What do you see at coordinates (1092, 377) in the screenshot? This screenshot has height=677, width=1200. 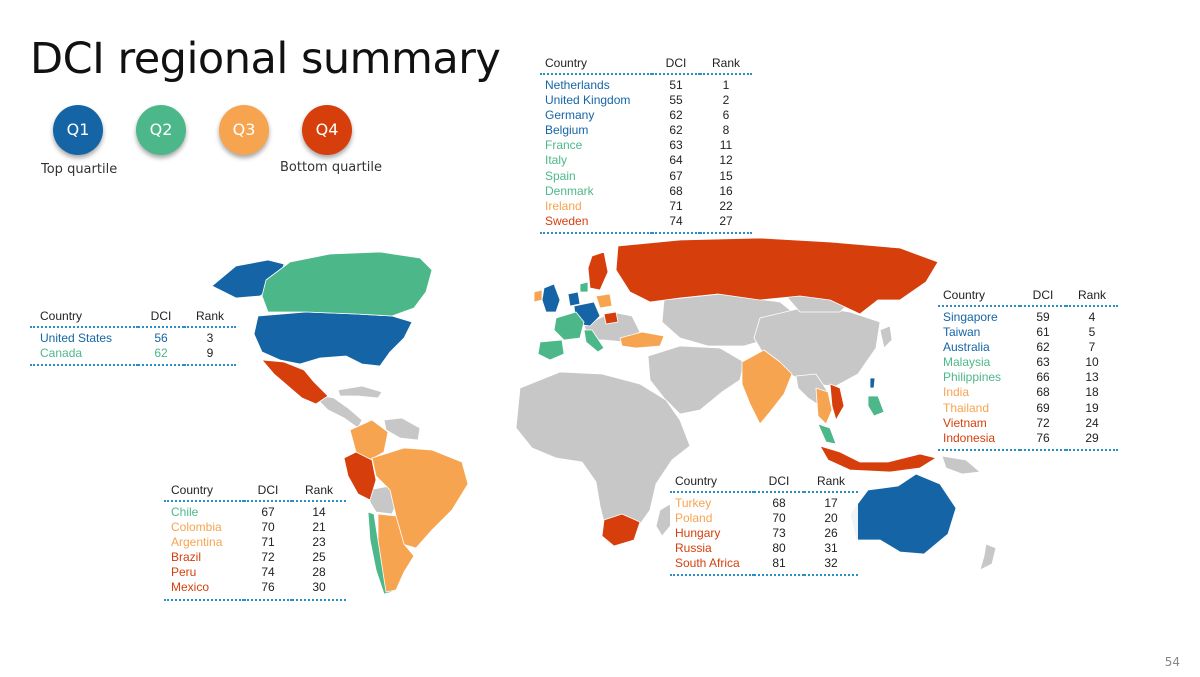 I see `rank-cell: 13` at bounding box center [1092, 377].